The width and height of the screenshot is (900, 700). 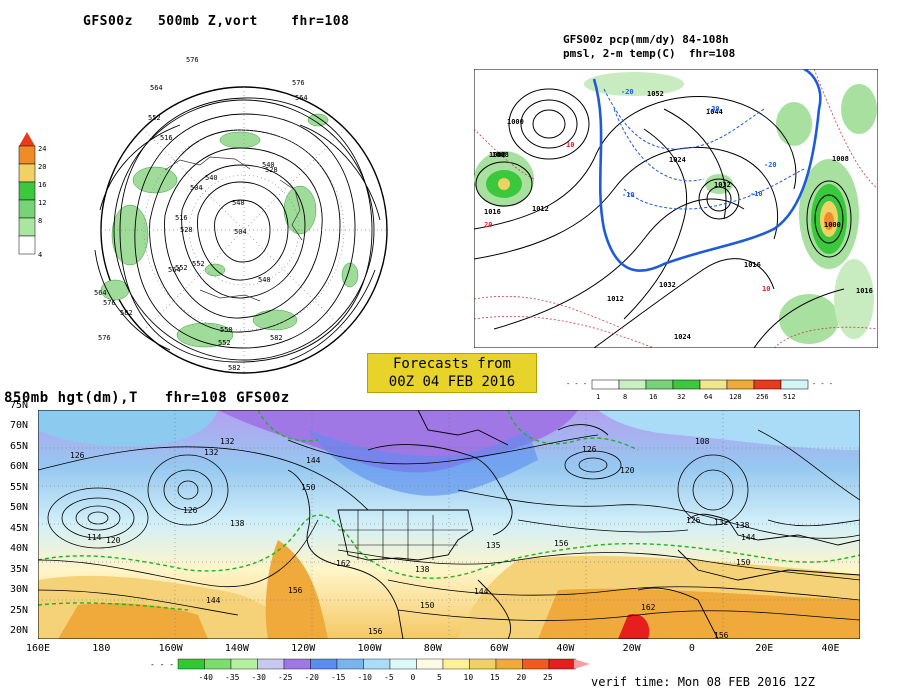 What do you see at coordinates (312, 677) in the screenshot?
I see `colorbar-label: -20` at bounding box center [312, 677].